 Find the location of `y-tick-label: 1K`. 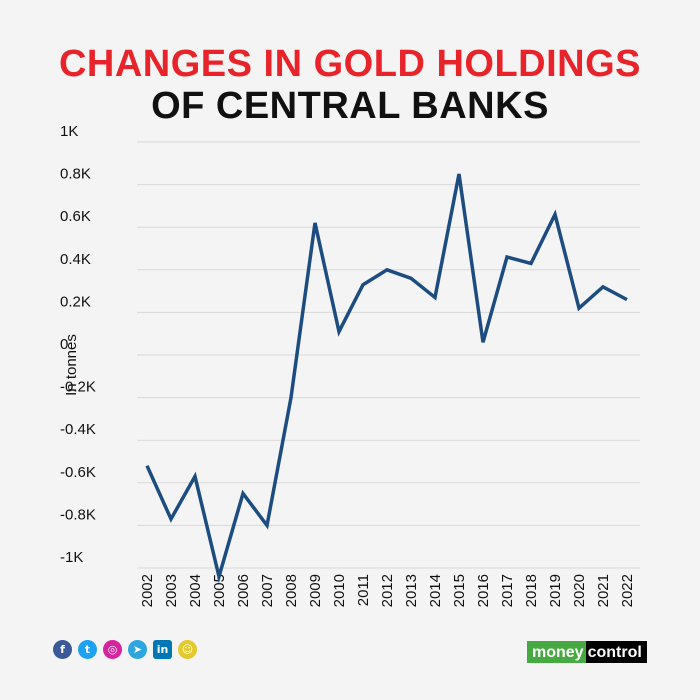

y-tick-label: 1K is located at coordinates (69, 131).